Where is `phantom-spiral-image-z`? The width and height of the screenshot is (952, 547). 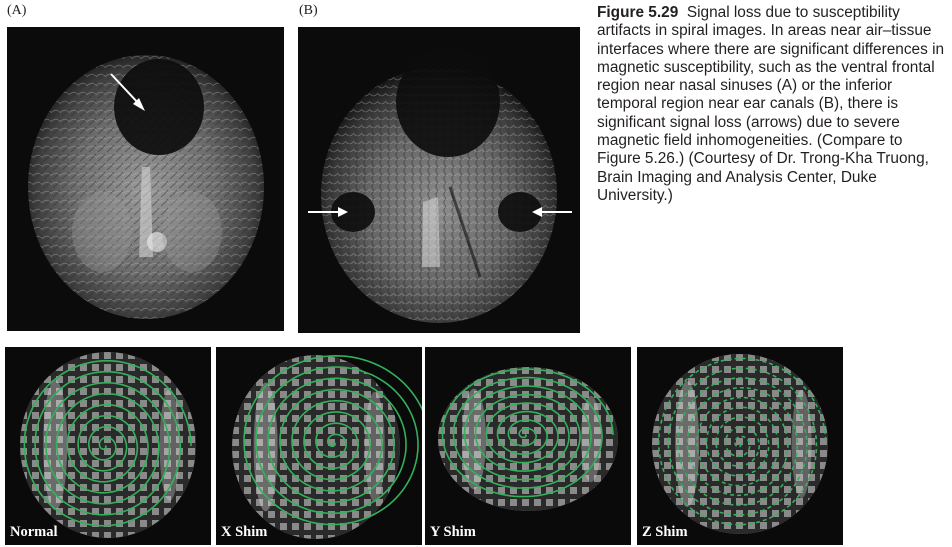
phantom-spiral-image-z is located at coordinates (740, 444).